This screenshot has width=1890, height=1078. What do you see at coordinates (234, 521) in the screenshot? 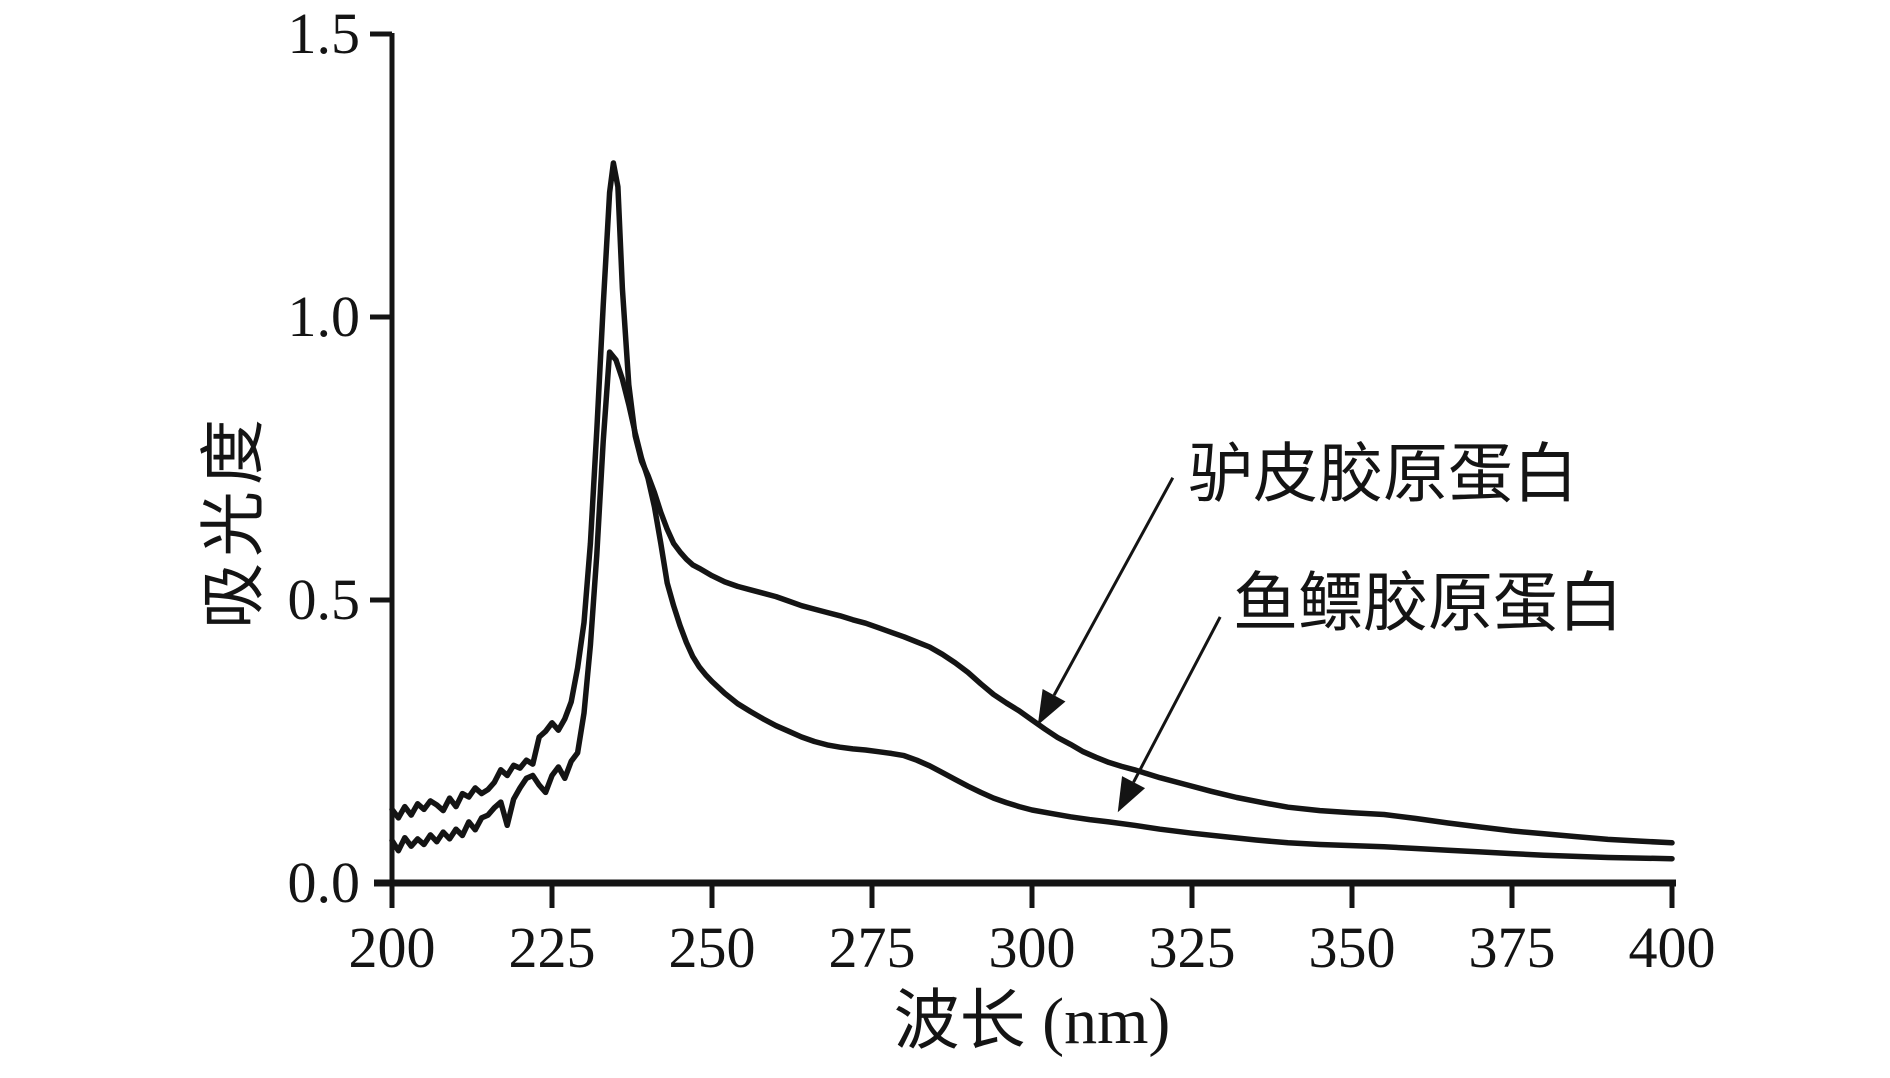
I see `y-axis-title: 吸光度` at bounding box center [234, 521].